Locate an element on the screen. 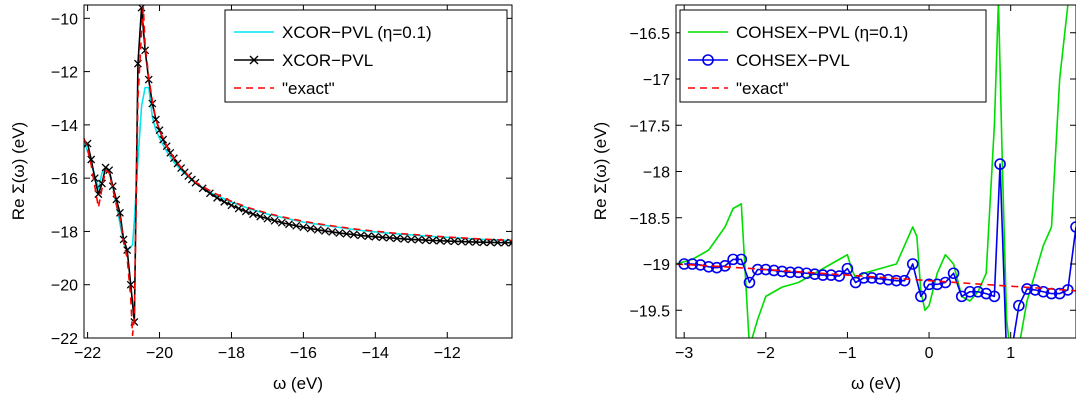 The image size is (1076, 398). left-y-tick-label-6: −10 is located at coordinates (64, 19).